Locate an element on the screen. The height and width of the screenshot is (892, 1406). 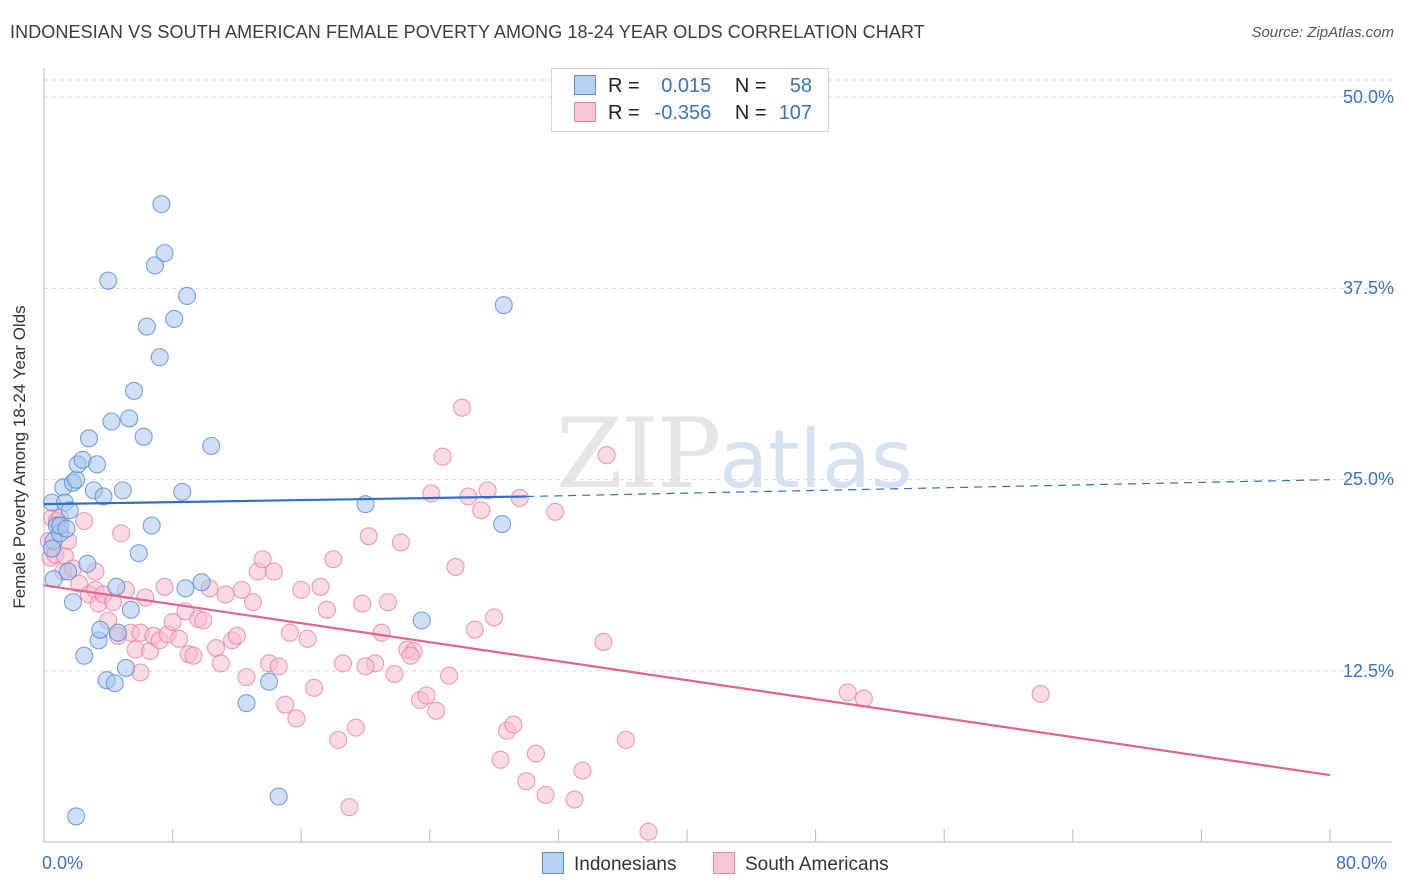
y-tick-label-50: 50.0% is located at coordinates (1368, 97).